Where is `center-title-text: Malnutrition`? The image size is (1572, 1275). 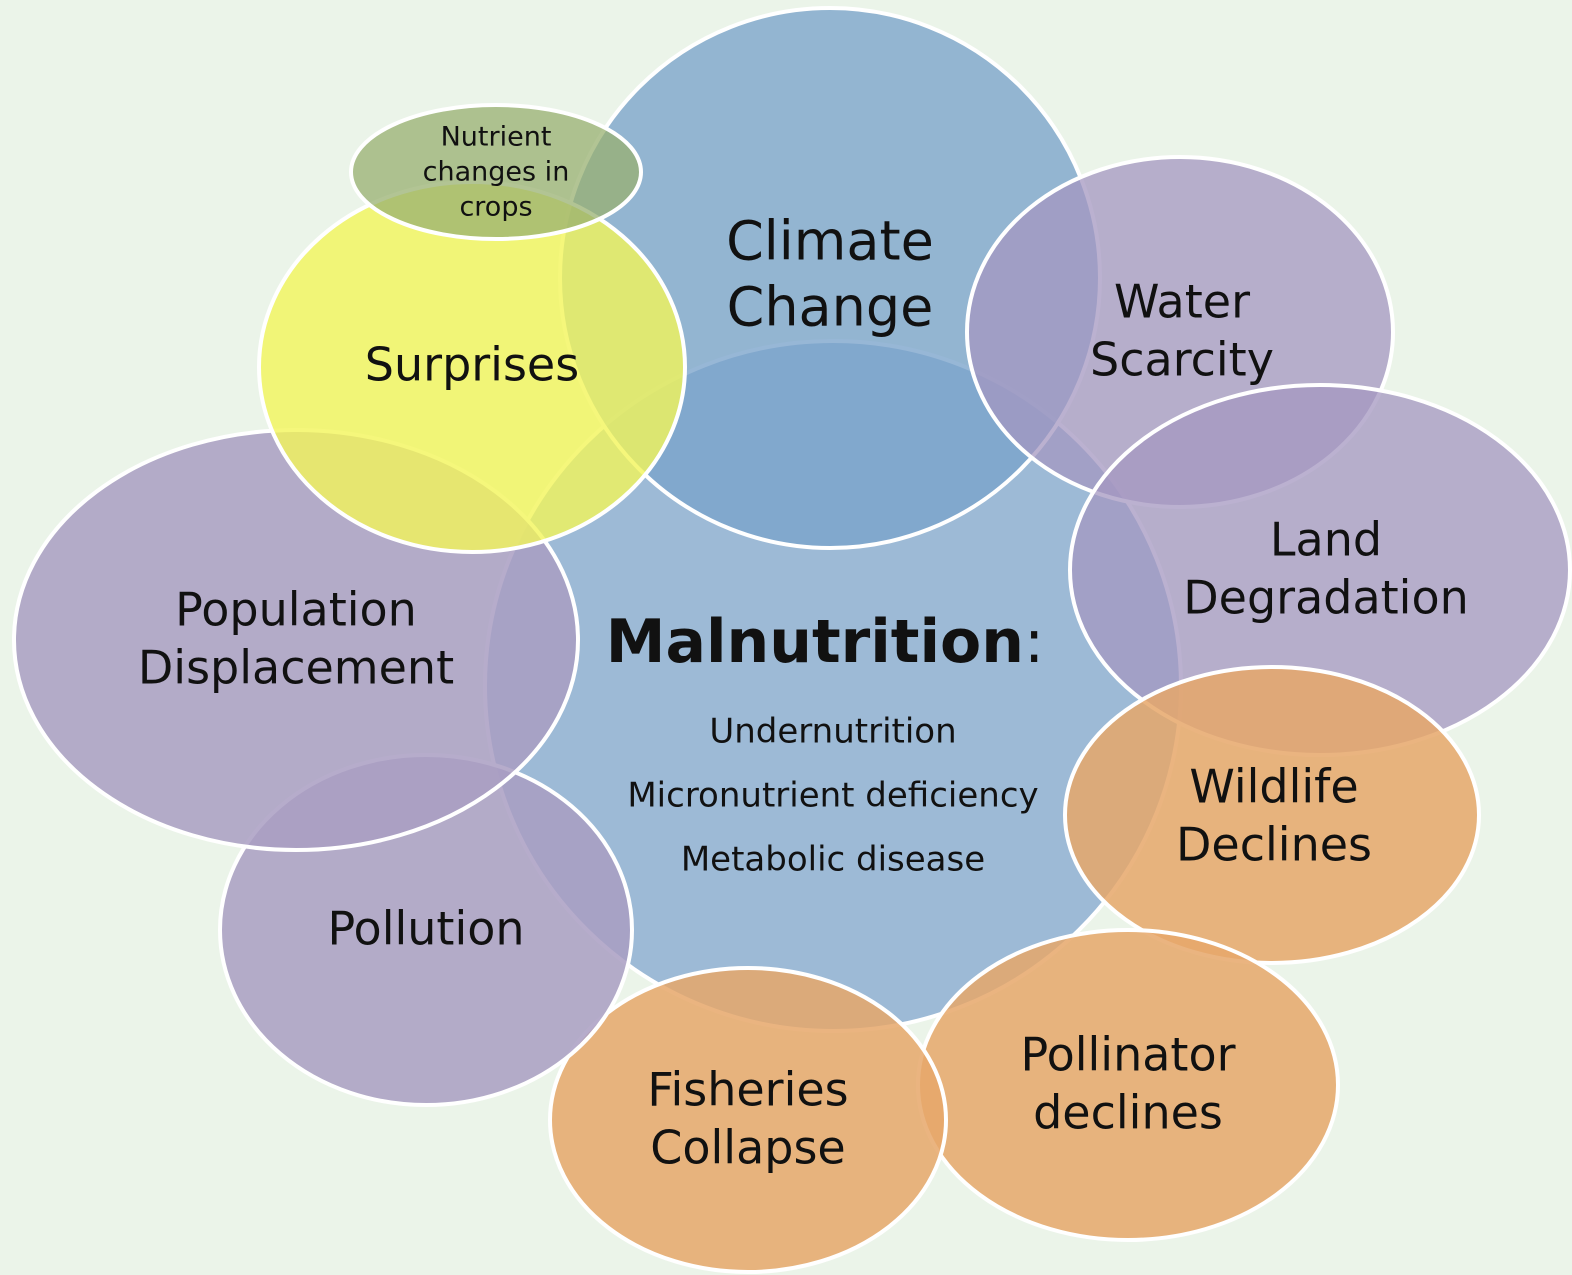
center-title-text: Malnutrition is located at coordinates (815, 642).